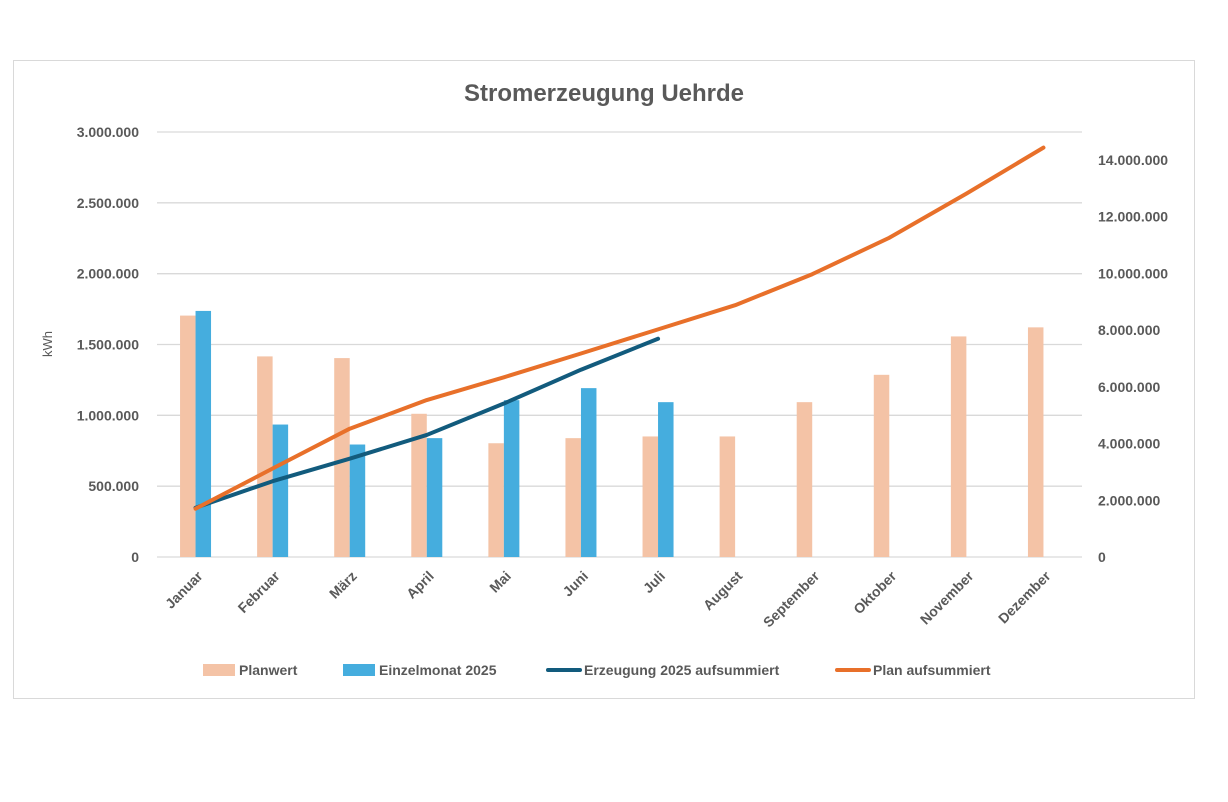 The width and height of the screenshot is (1228, 802). Describe the element at coordinates (1129, 500) in the screenshot. I see `y2-tick-label: 2.000.000` at that location.